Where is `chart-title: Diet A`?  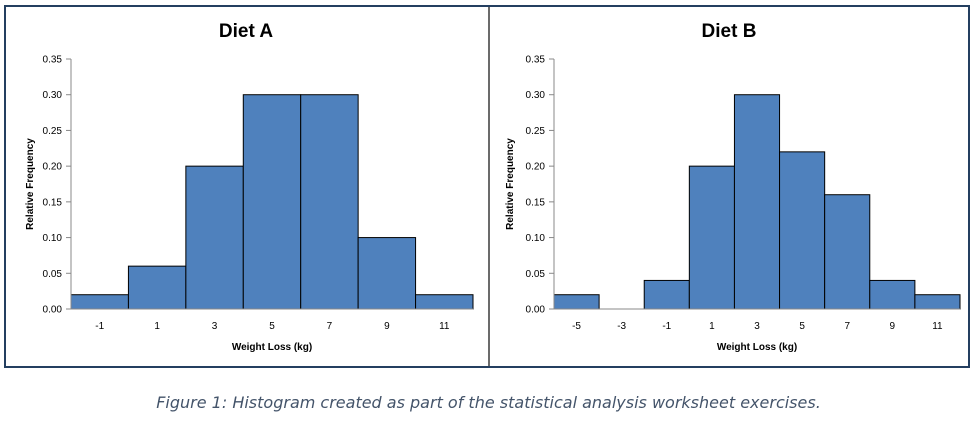
chart-title: Diet A is located at coordinates (246, 31).